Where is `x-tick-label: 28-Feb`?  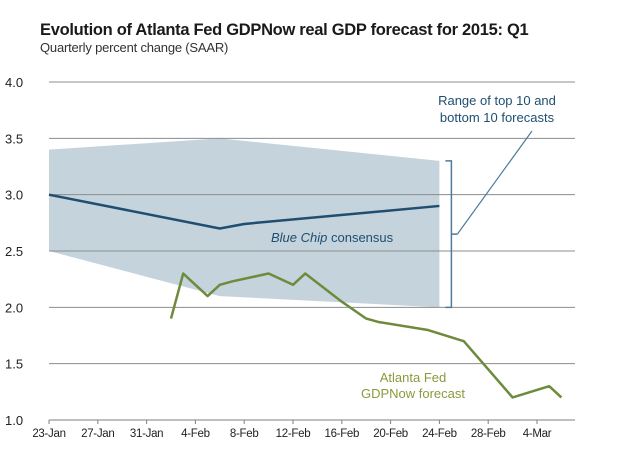 x-tick-label: 28-Feb is located at coordinates (488, 434).